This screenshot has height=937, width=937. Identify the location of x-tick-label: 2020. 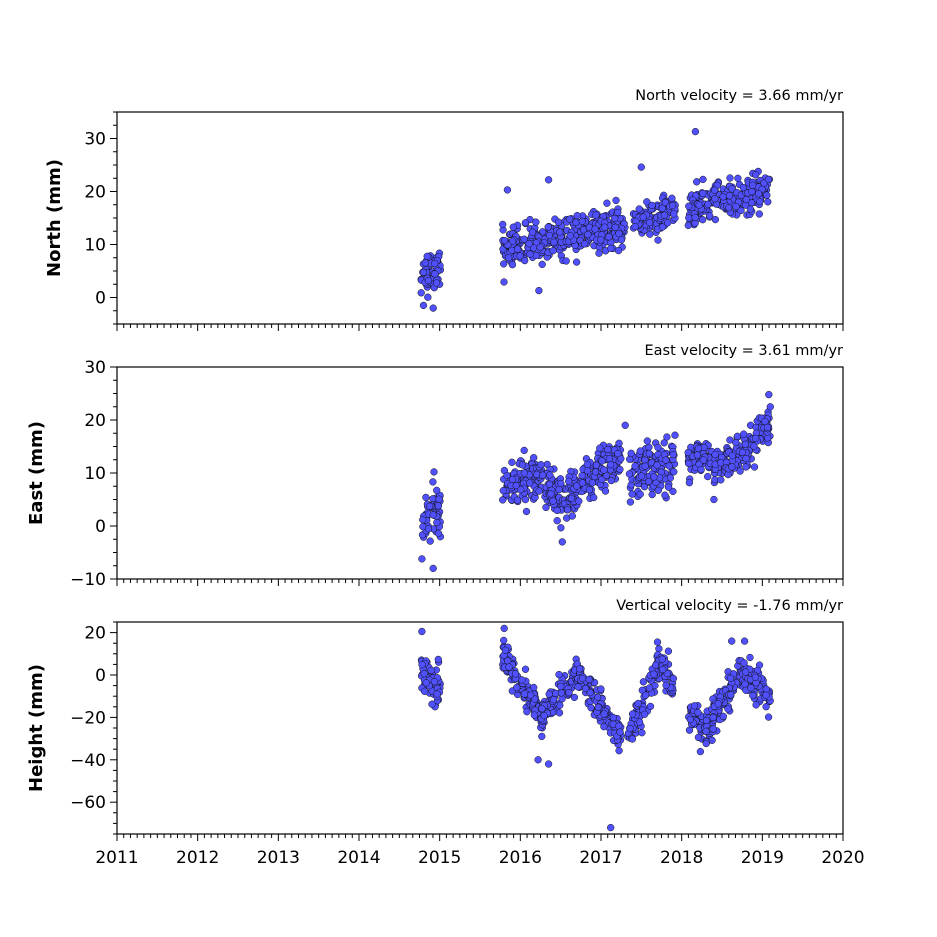
(842, 858).